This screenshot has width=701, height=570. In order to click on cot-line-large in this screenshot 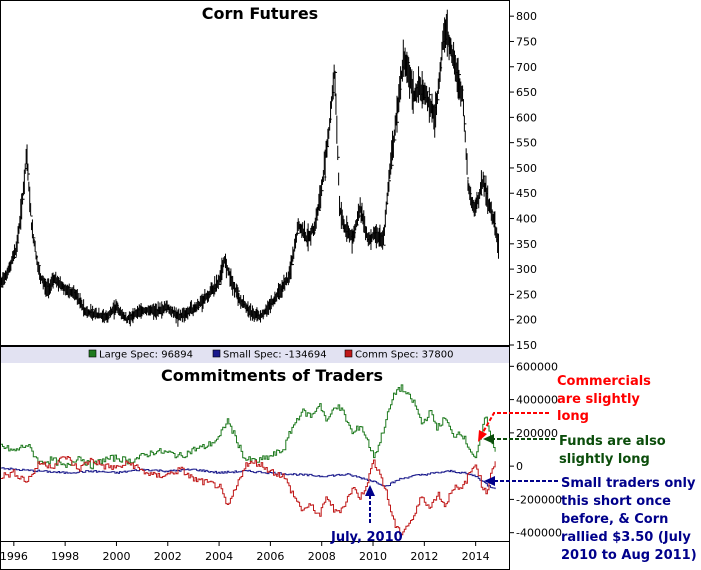, I will do `click(248, 427)`.